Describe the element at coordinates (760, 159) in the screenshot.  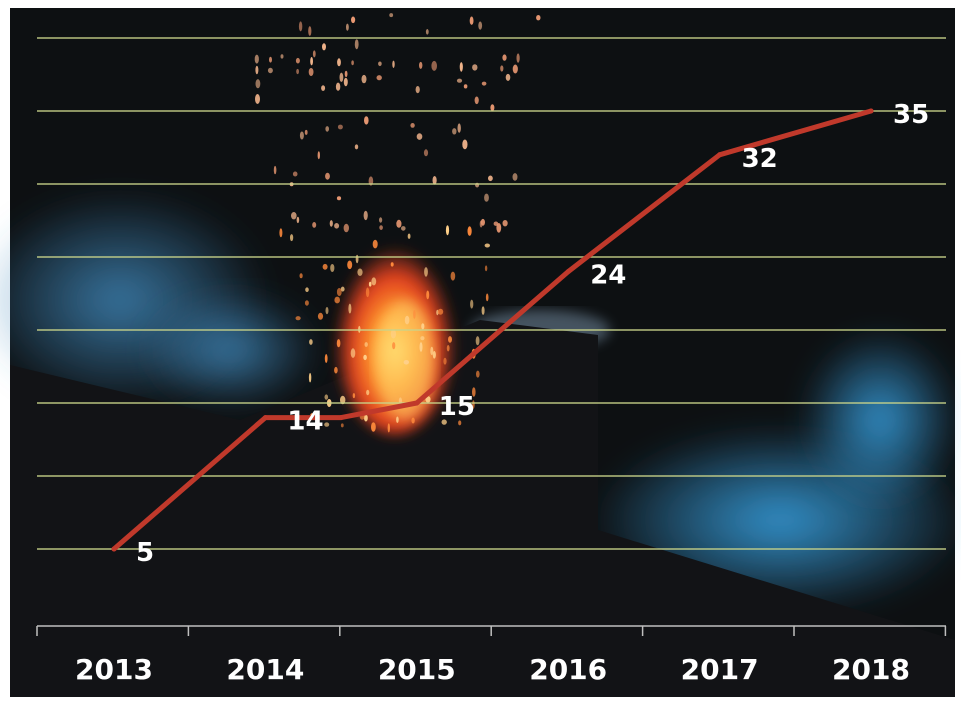
I see `data-label: 32` at that location.